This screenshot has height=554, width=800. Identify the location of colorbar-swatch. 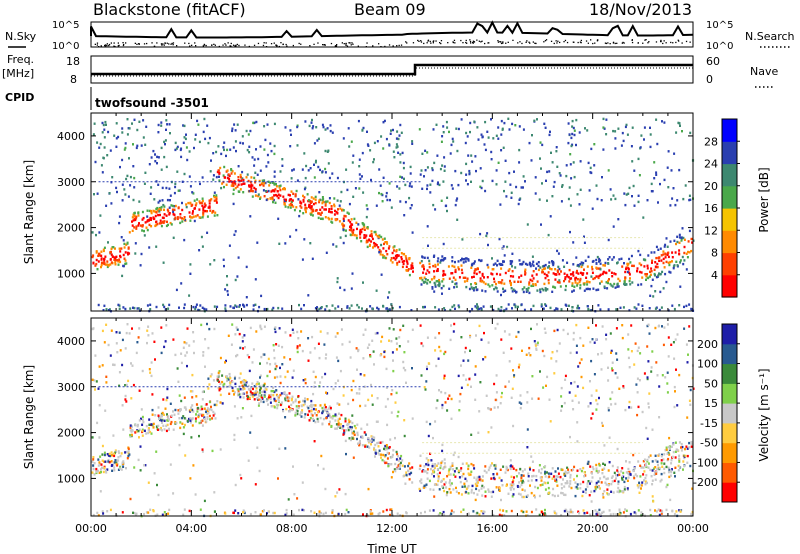
(729, 175).